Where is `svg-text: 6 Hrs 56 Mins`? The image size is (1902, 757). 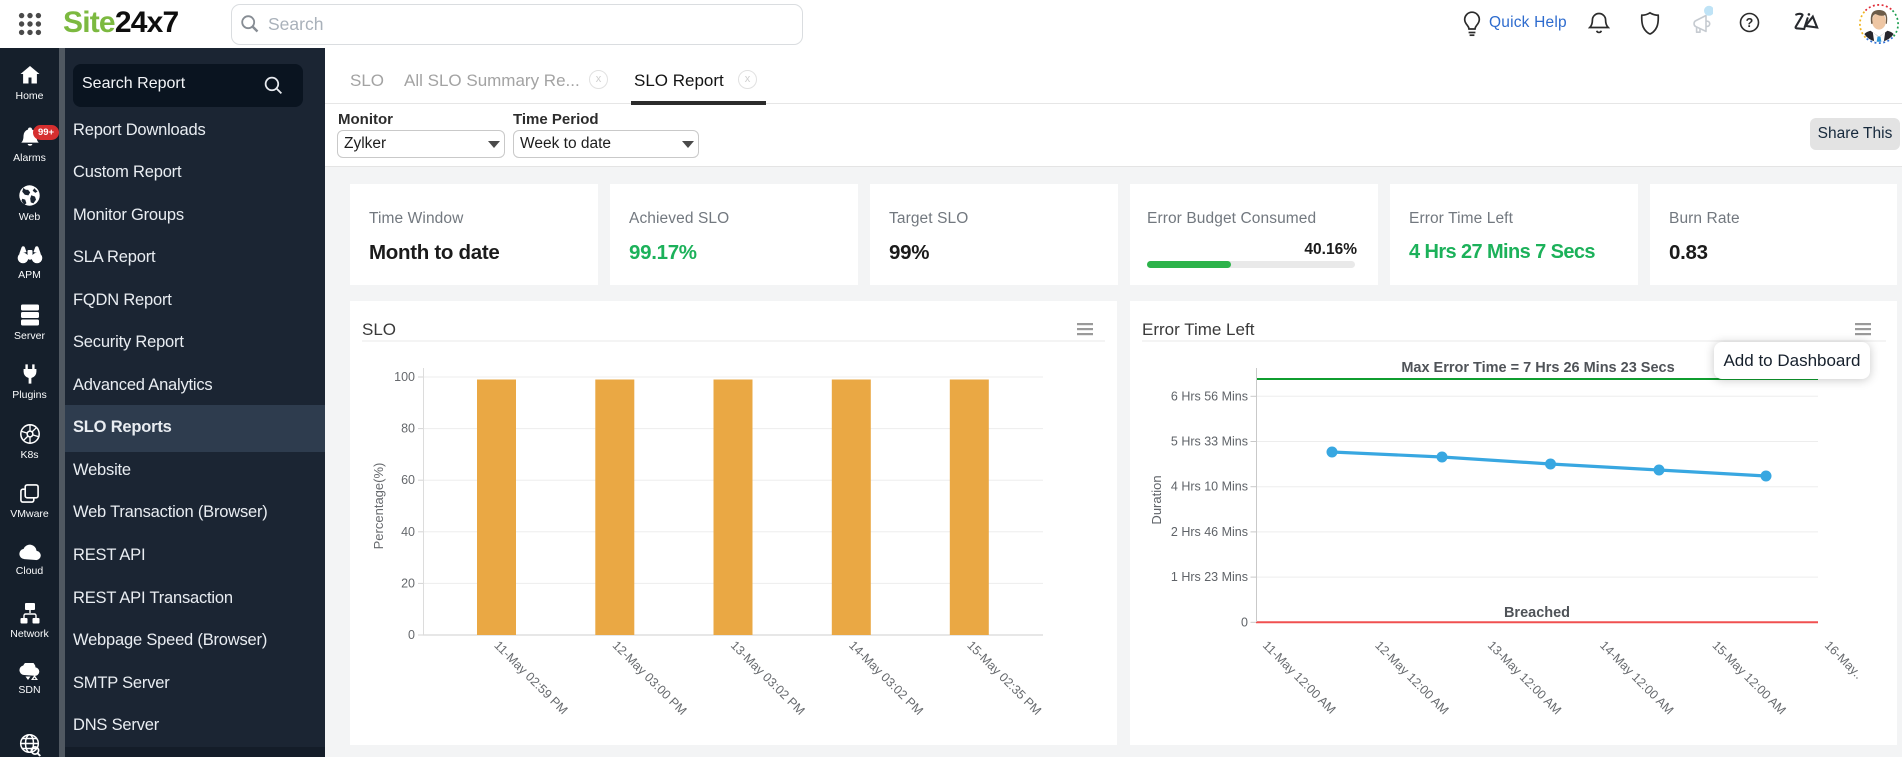 svg-text: 6 Hrs 56 Mins is located at coordinates (1209, 396).